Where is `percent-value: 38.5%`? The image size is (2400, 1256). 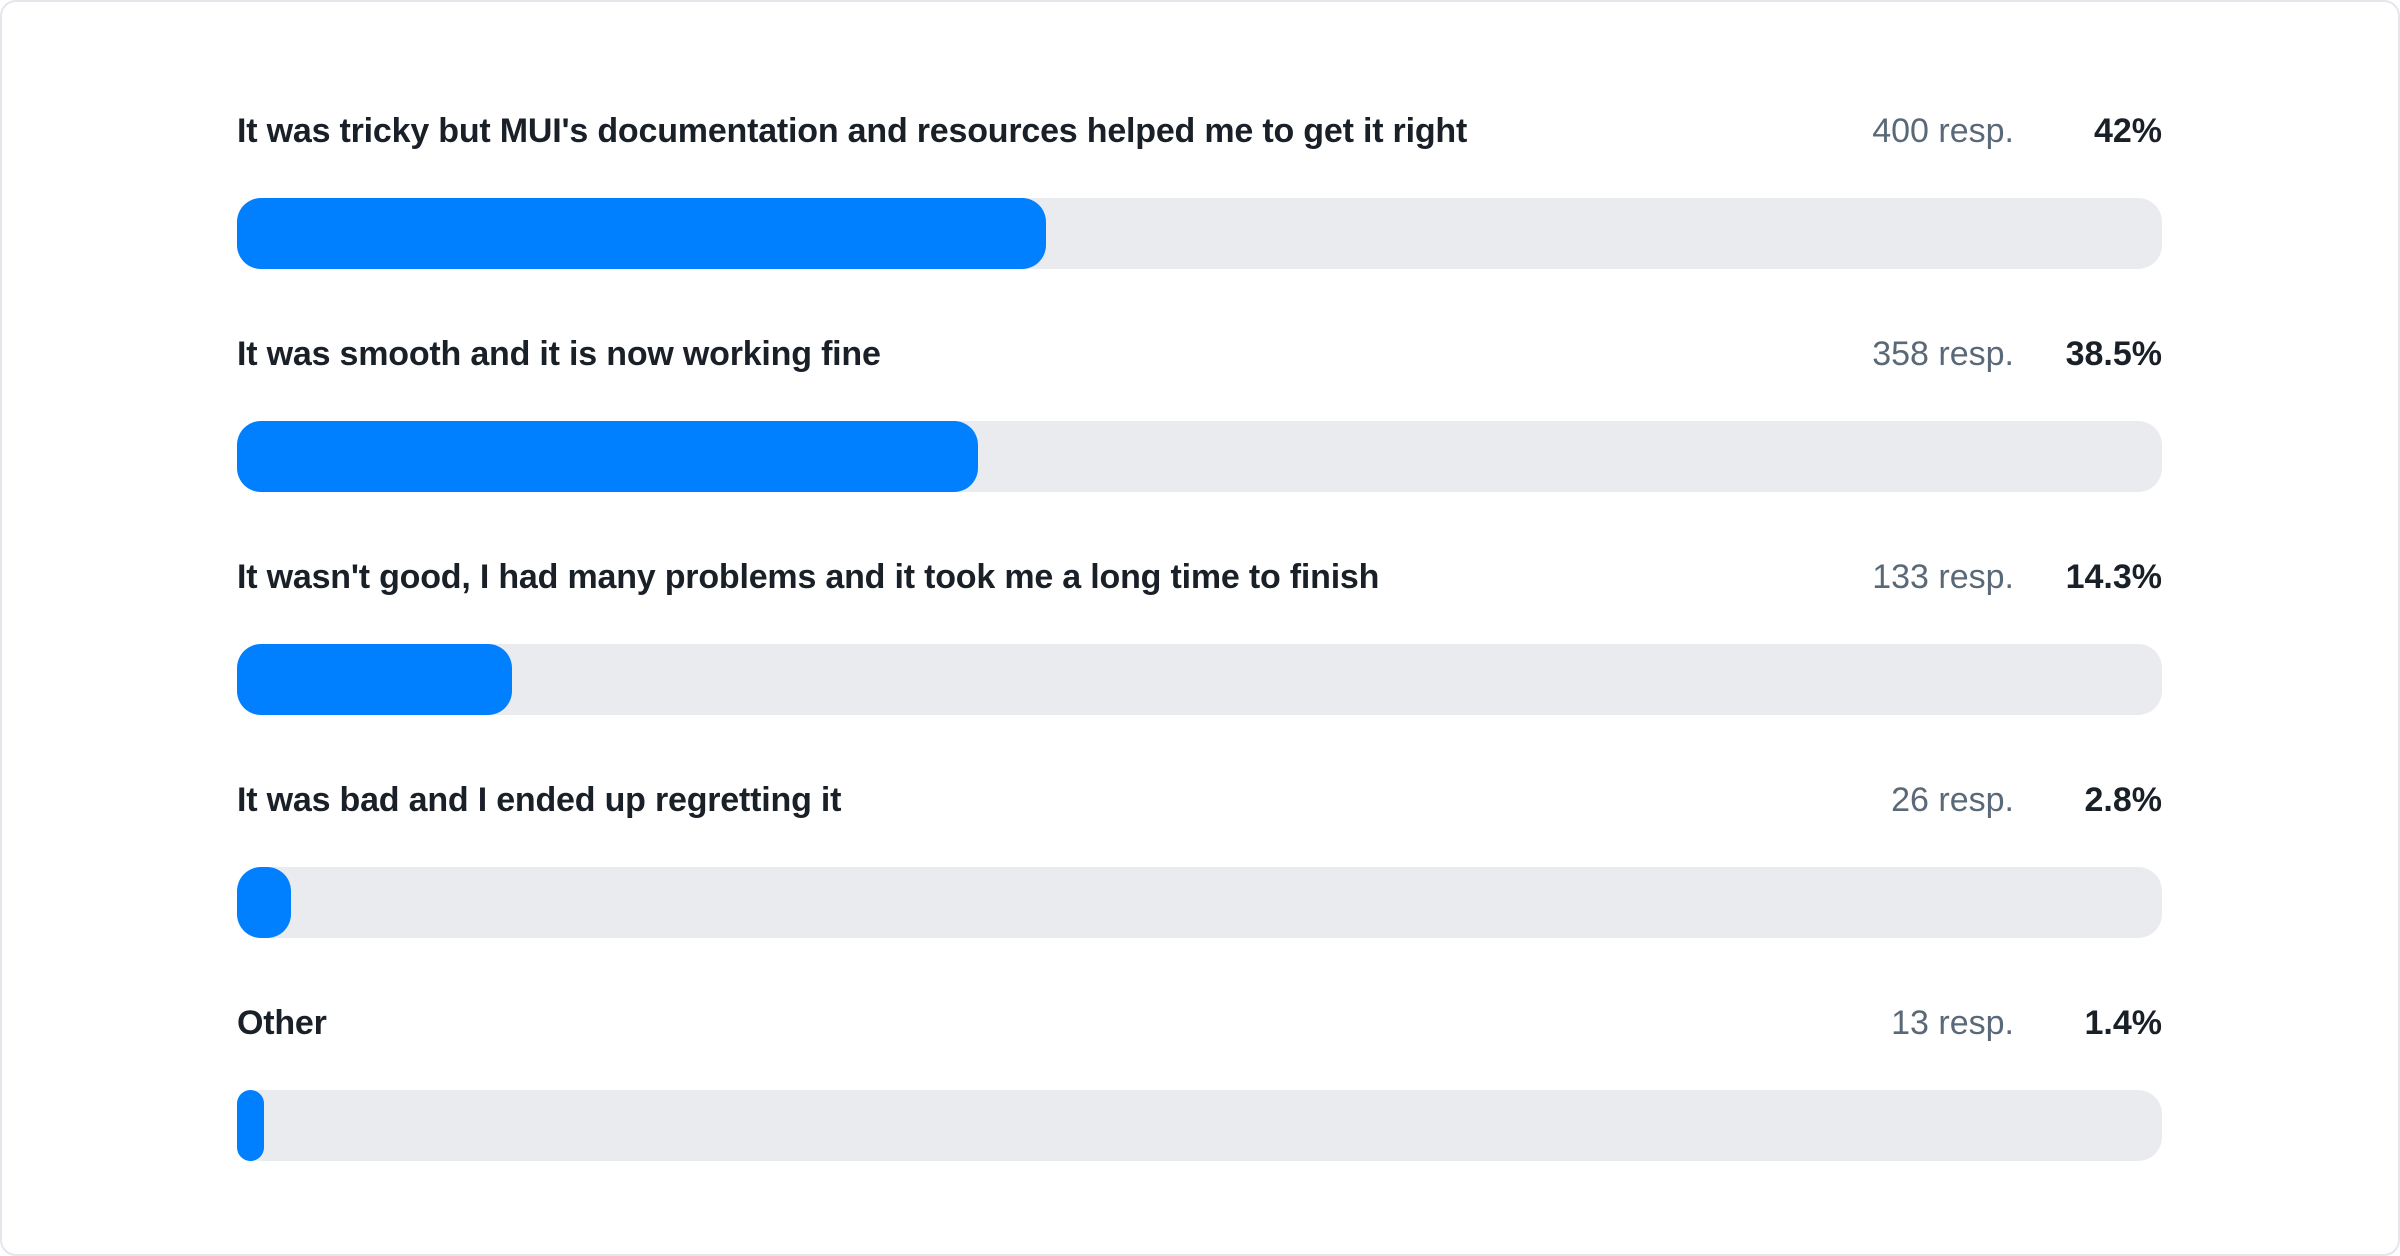
percent-value: 38.5% is located at coordinates (2113, 354).